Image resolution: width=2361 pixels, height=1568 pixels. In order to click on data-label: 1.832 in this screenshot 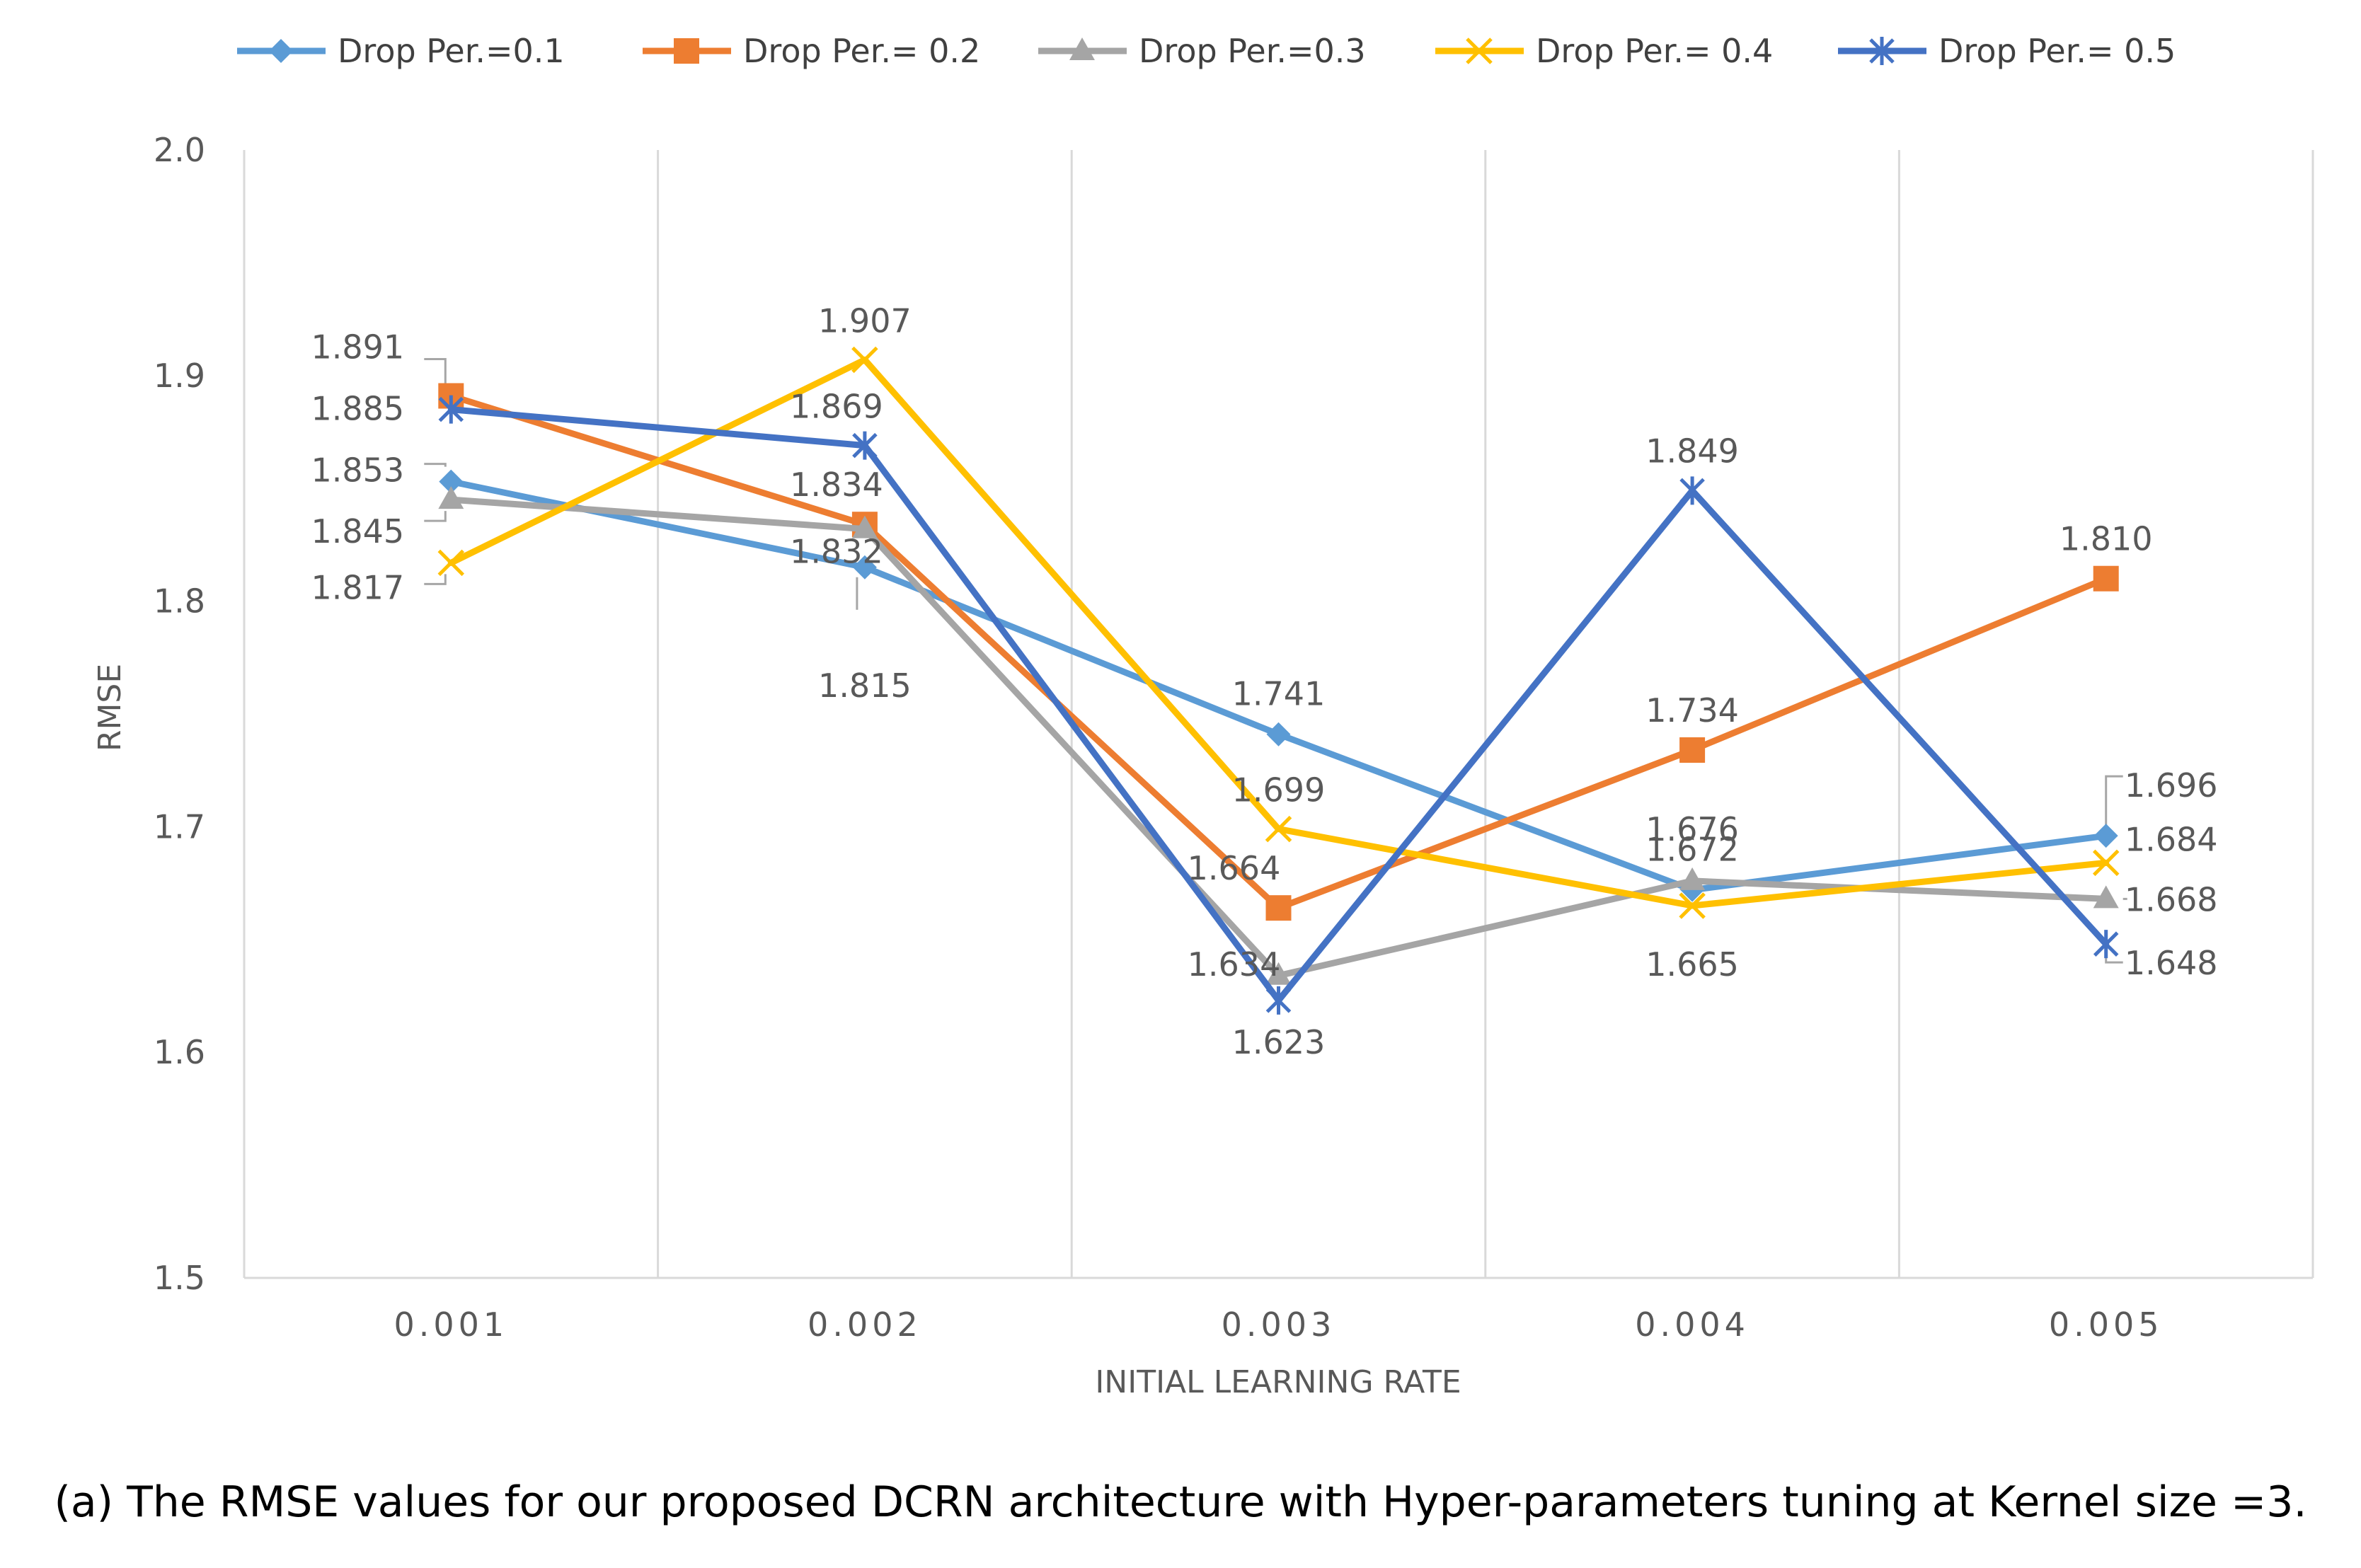, I will do `click(836, 552)`.